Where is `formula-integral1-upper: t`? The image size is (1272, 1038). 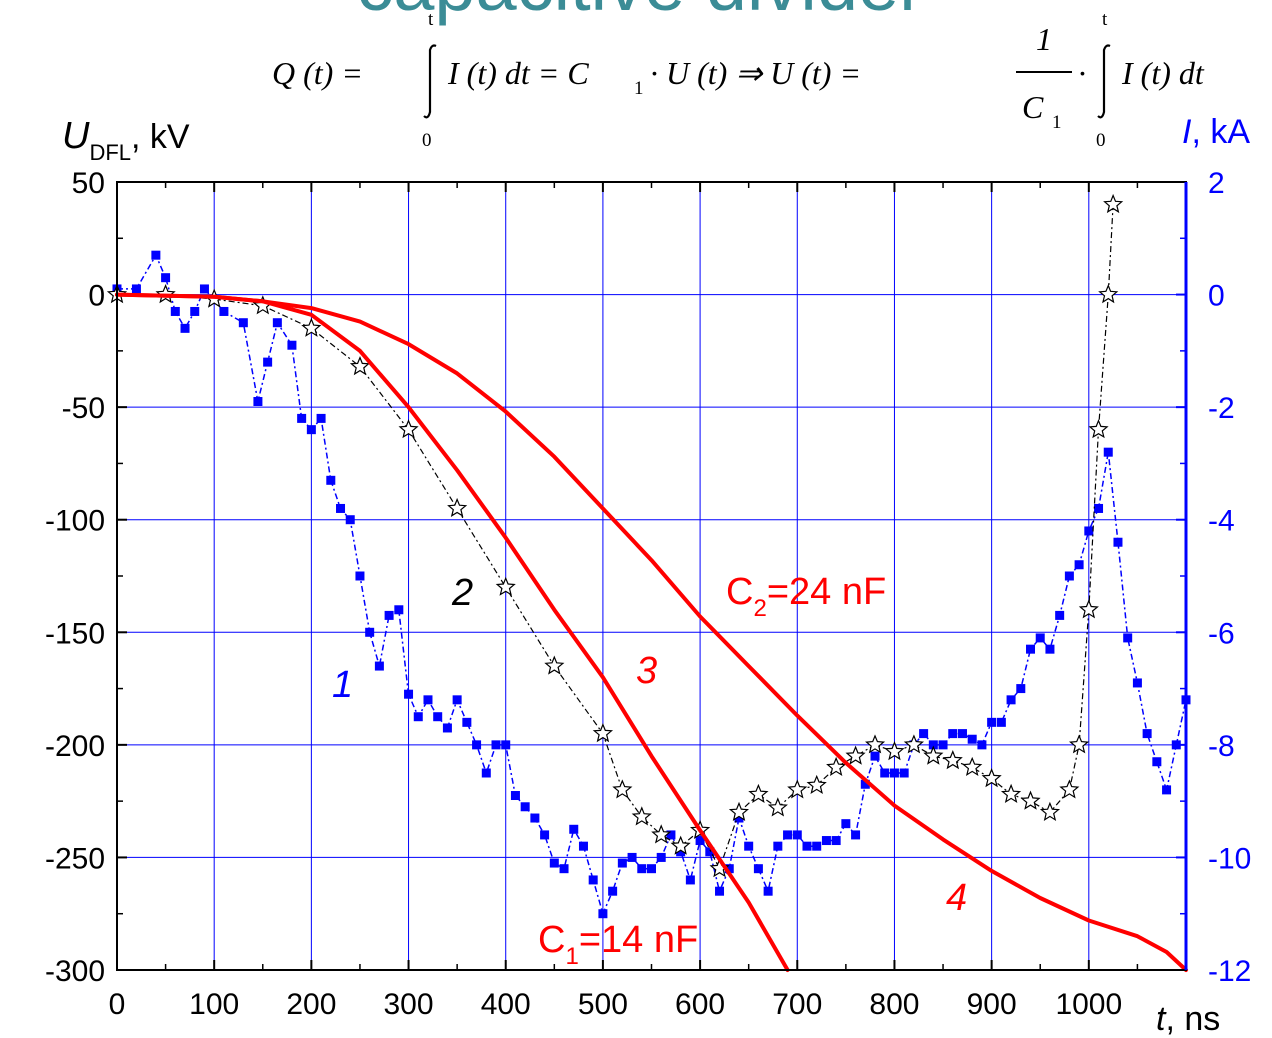 formula-integral1-upper: t is located at coordinates (431, 19).